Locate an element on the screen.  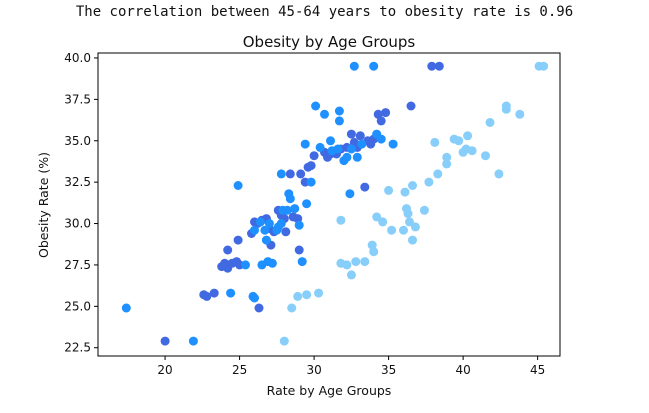
y-tick-label-0: 22.5 is located at coordinates (77, 348).